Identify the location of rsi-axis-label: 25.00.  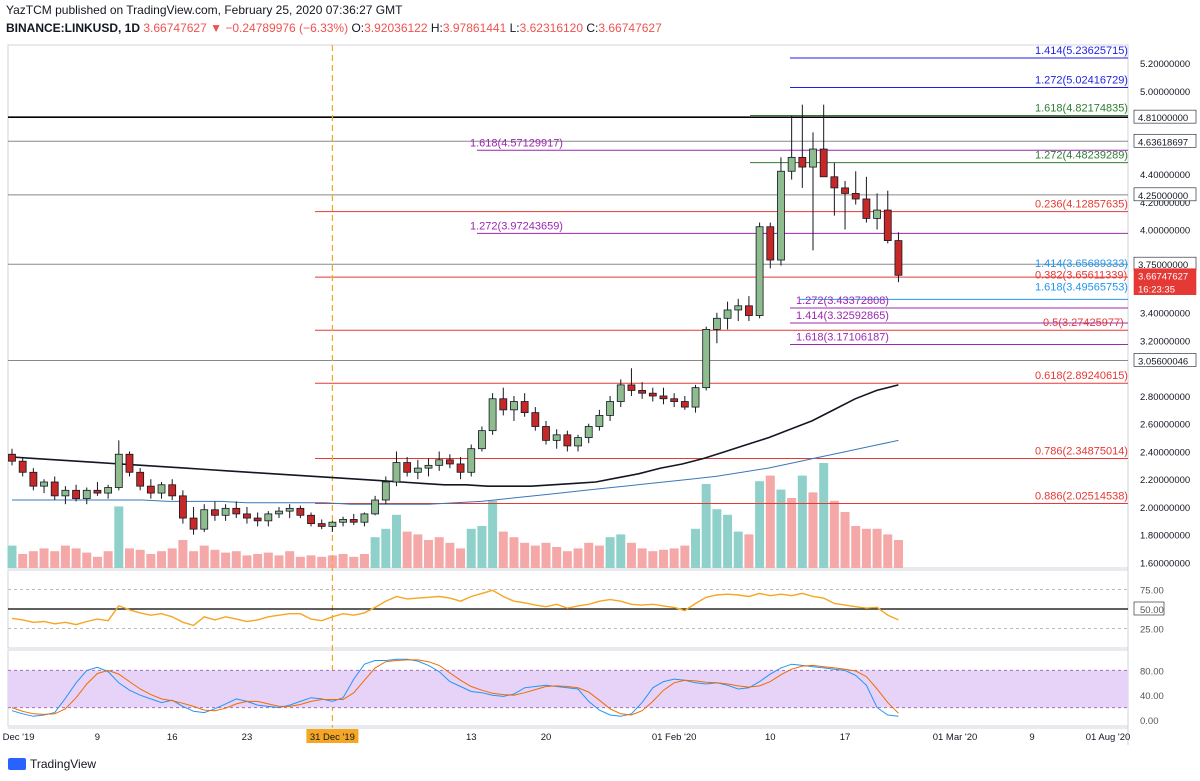
(1152, 630).